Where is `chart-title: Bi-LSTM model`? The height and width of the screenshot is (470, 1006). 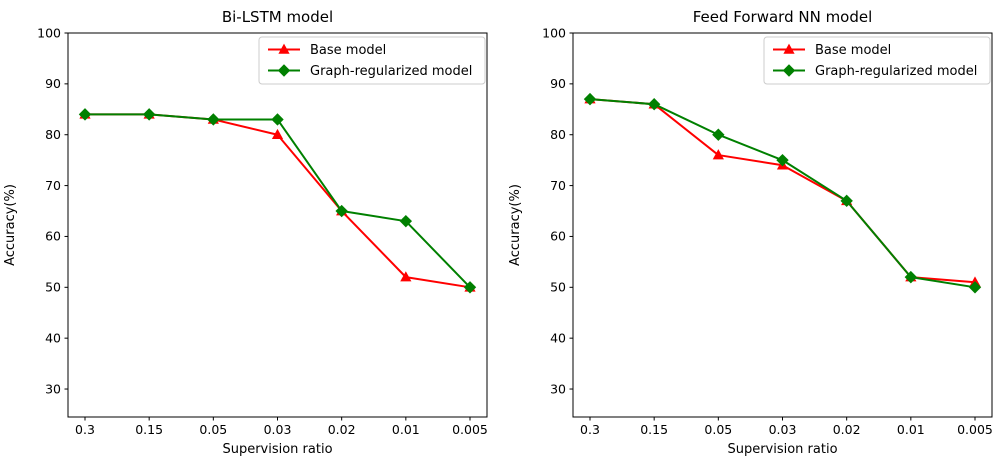 chart-title: Bi-LSTM model is located at coordinates (277, 17).